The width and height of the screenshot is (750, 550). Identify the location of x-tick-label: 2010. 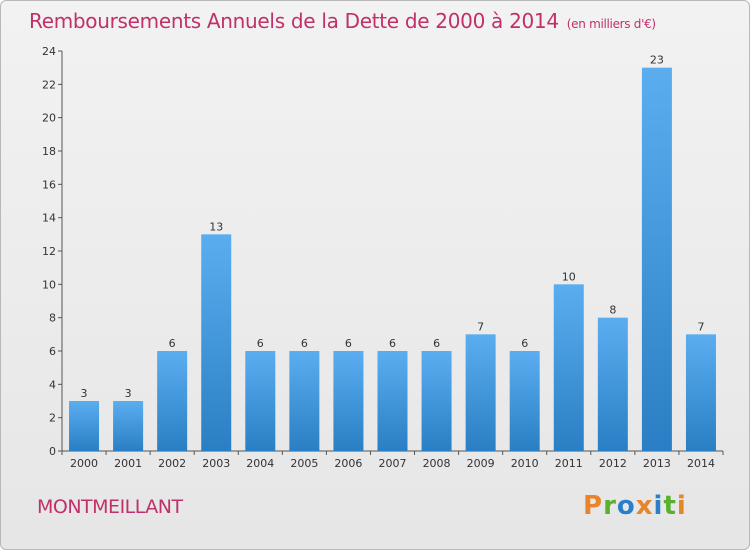
(525, 463).